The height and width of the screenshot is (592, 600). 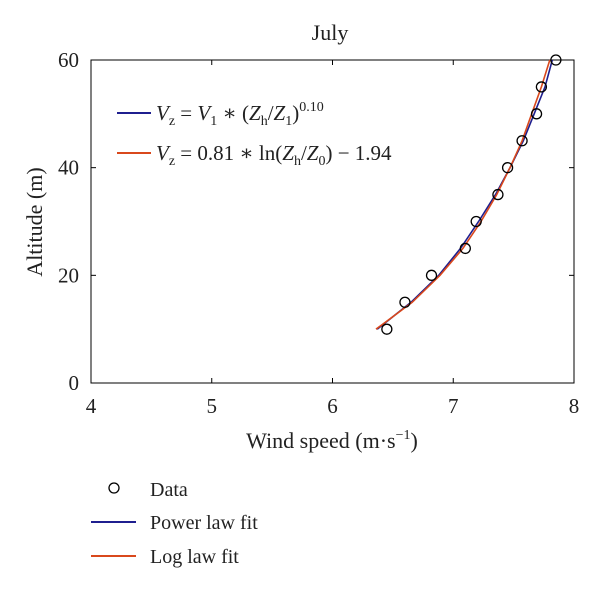 What do you see at coordinates (114, 488) in the screenshot?
I see `legend-marker-circle-icon` at bounding box center [114, 488].